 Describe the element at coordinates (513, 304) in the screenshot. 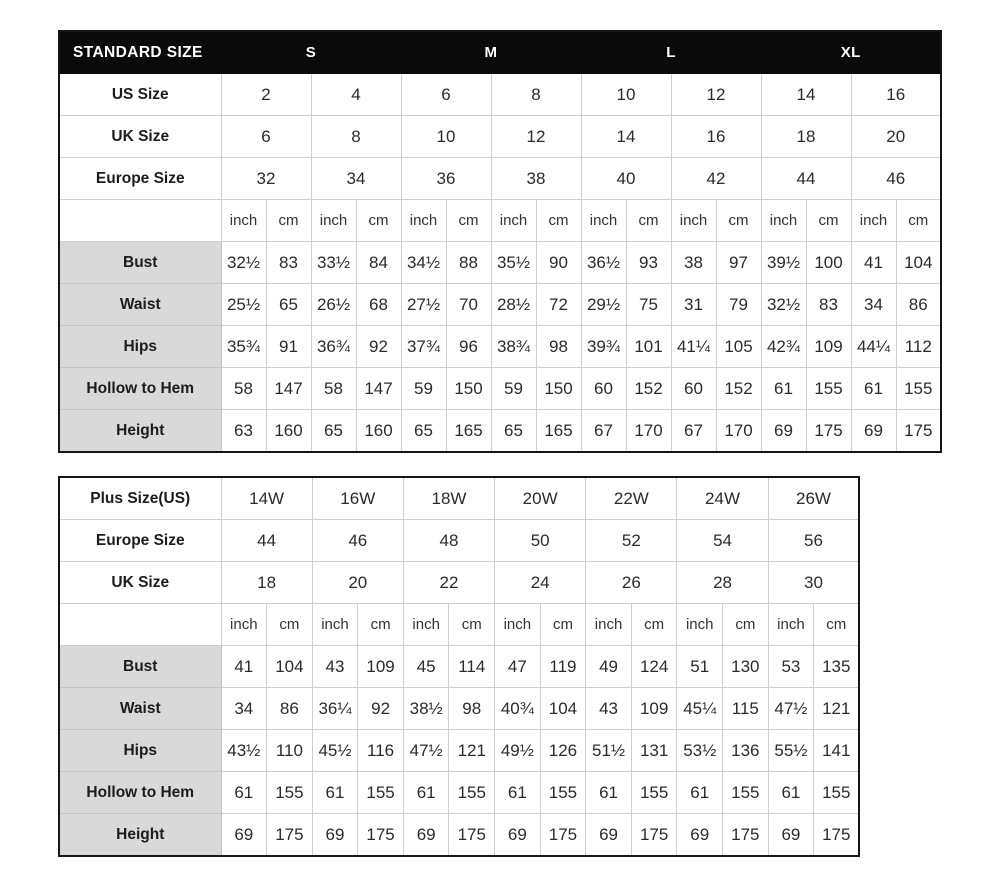

I see `measurement-inch-value: 28½` at that location.